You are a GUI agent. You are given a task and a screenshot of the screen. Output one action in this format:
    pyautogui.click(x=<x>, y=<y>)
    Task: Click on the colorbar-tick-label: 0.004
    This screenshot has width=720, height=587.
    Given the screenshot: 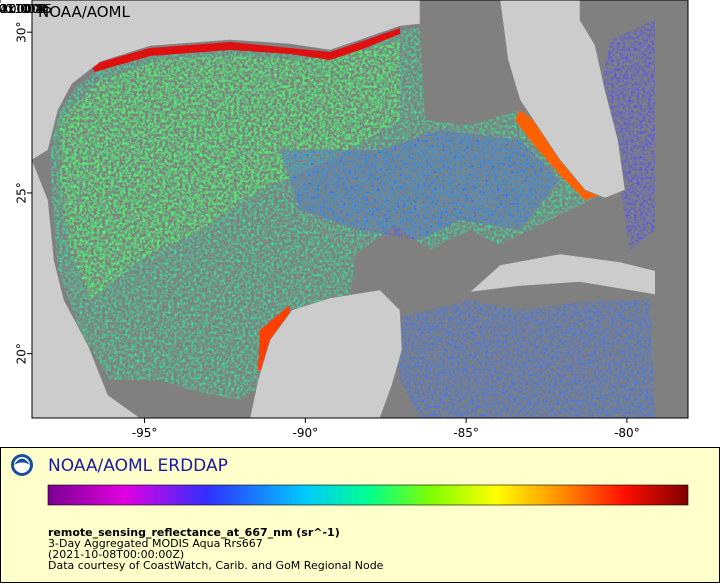 What is the action you would take?
    pyautogui.click(x=26, y=9)
    